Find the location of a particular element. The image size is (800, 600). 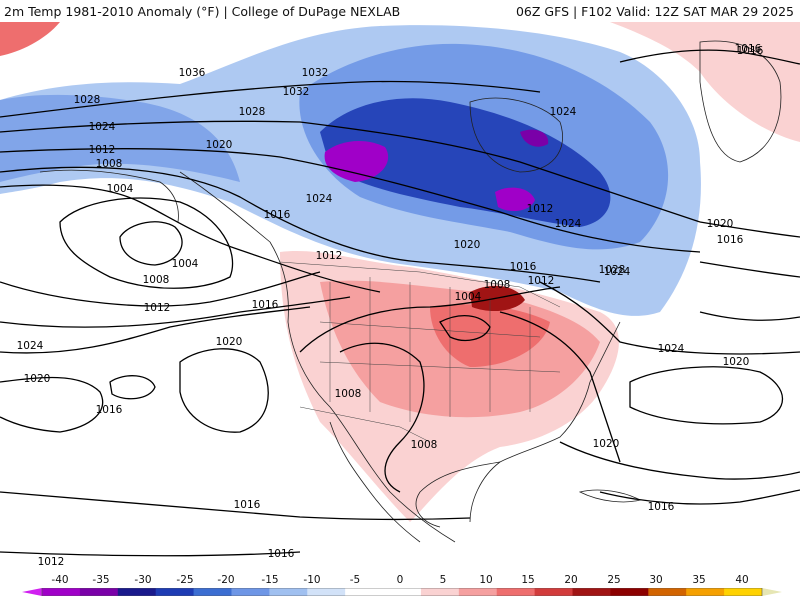

us-mexico-border is located at coordinates (365, 424).